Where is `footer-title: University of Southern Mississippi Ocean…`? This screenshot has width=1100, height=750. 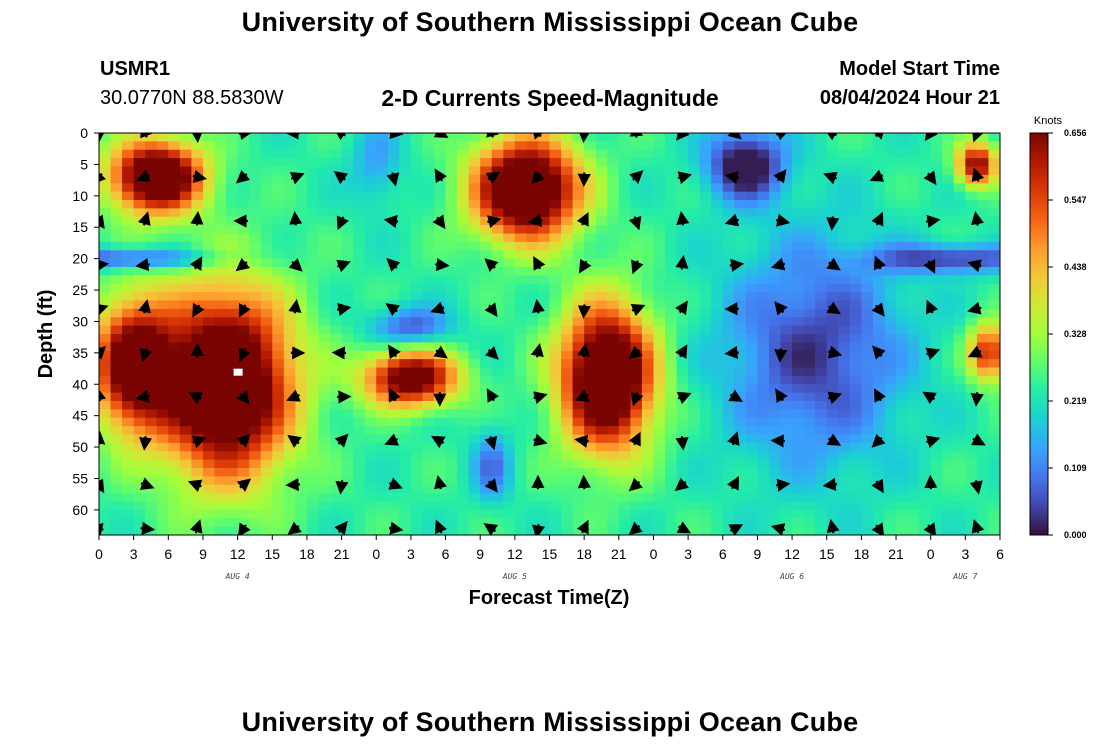
footer-title: University of Southern Mississippi Ocean… is located at coordinates (550, 722).